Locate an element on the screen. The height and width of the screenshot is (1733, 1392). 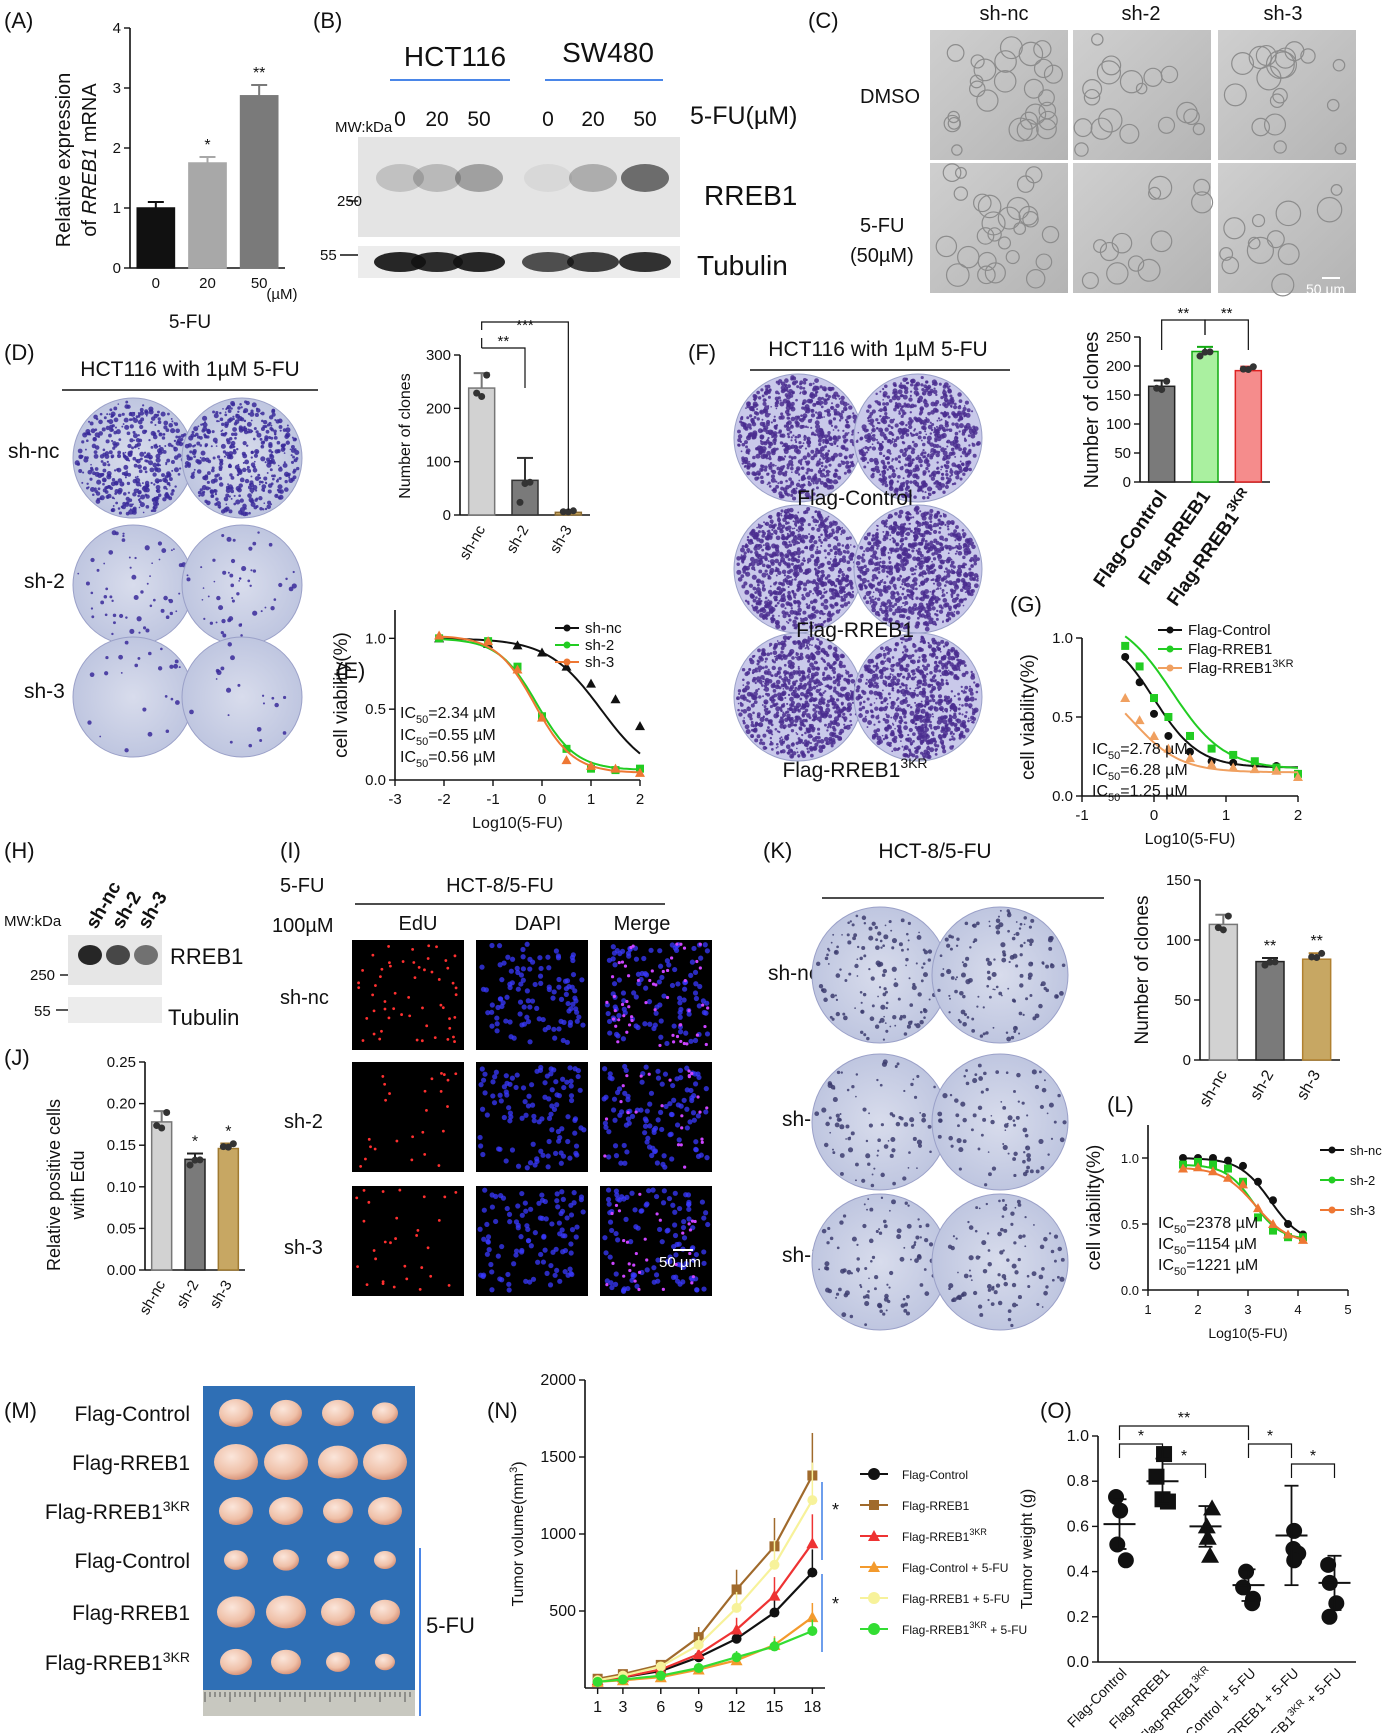
panel-d-well is located at coordinates (242, 585).